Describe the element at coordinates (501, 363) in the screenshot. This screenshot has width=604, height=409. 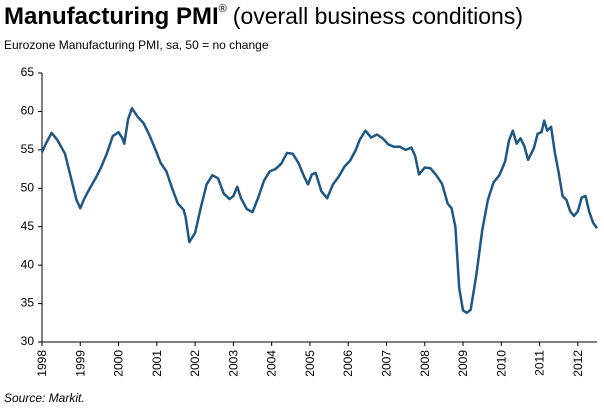
I see `x-tick-label: 2010` at that location.